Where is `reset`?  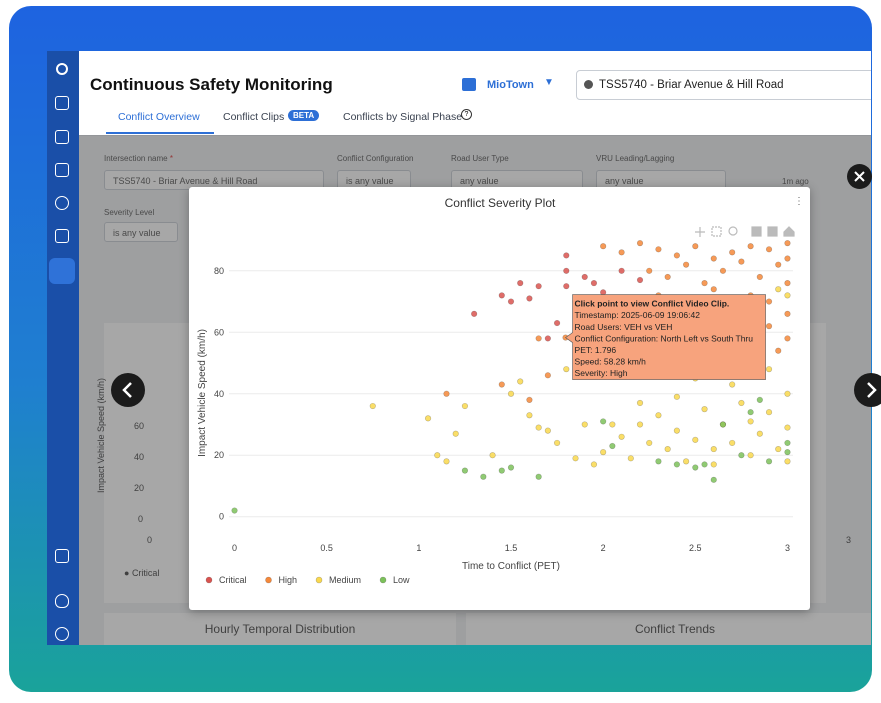
reset is located at coordinates (789, 231).